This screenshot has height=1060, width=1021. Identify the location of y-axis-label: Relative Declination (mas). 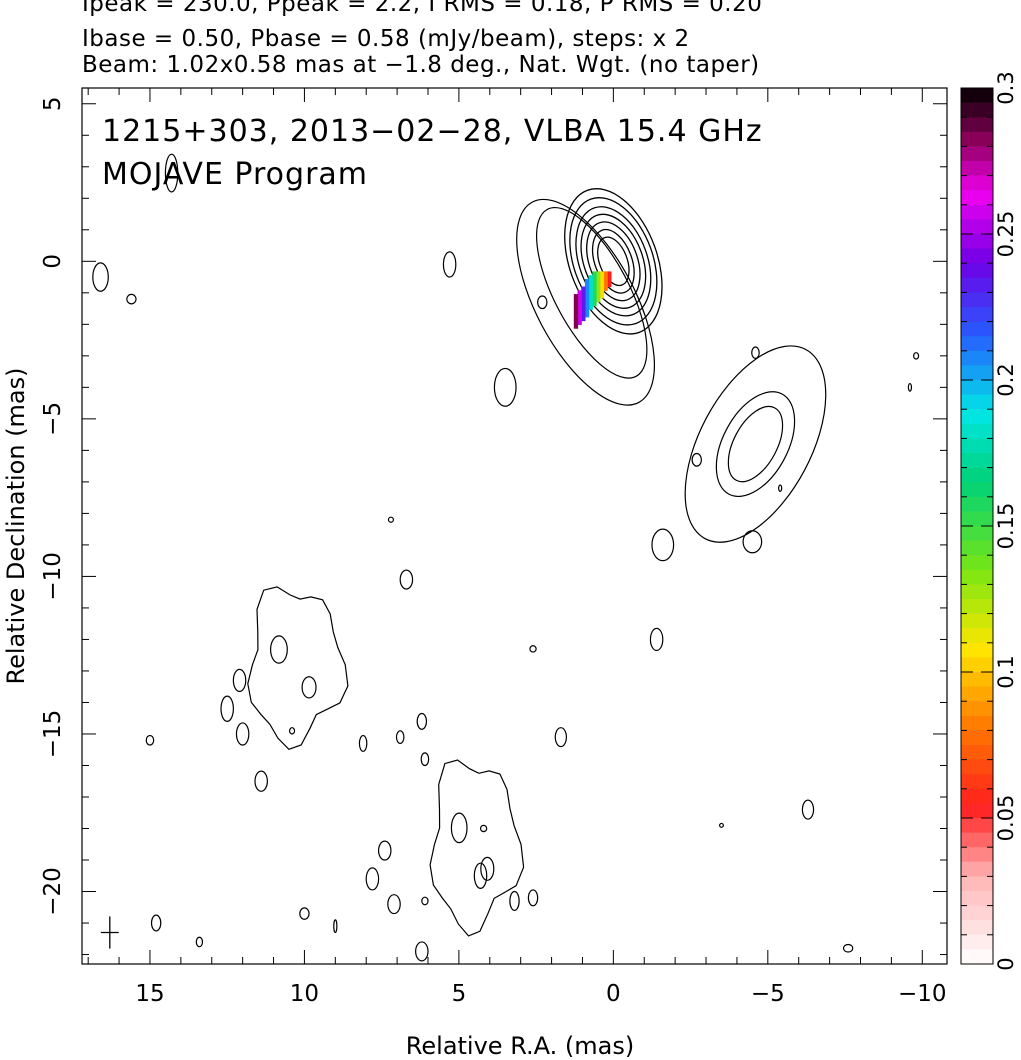
(16, 525).